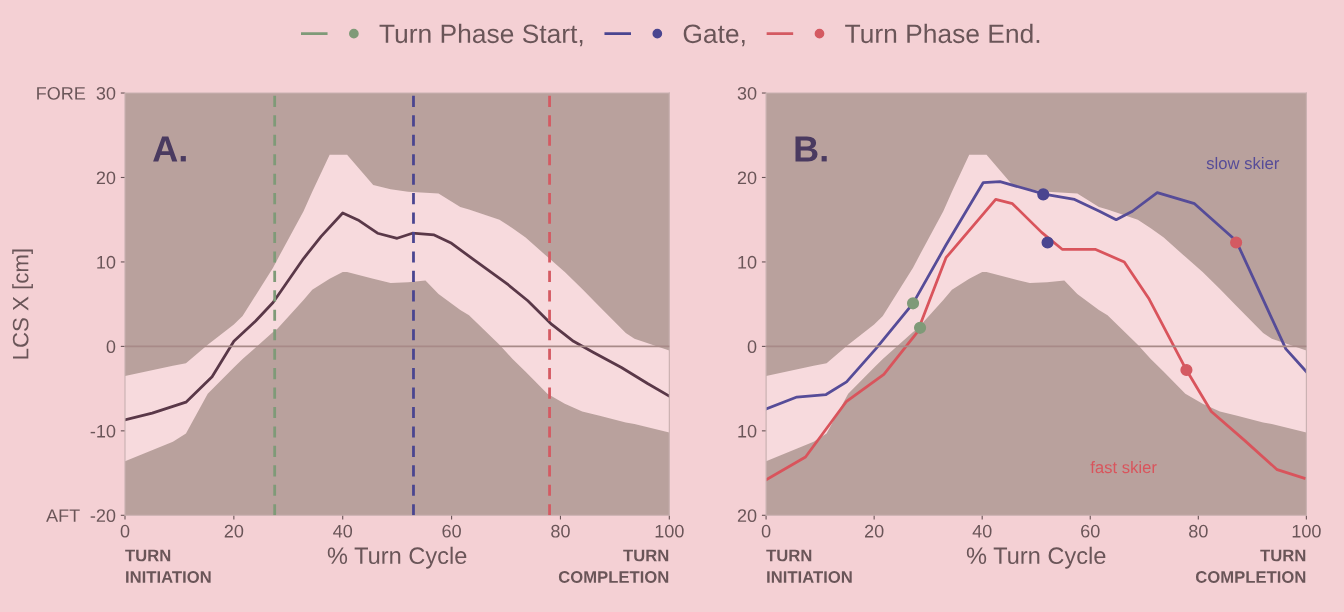 The image size is (1344, 612). I want to click on y-axis-title: LCS X [cm], so click(22, 304).